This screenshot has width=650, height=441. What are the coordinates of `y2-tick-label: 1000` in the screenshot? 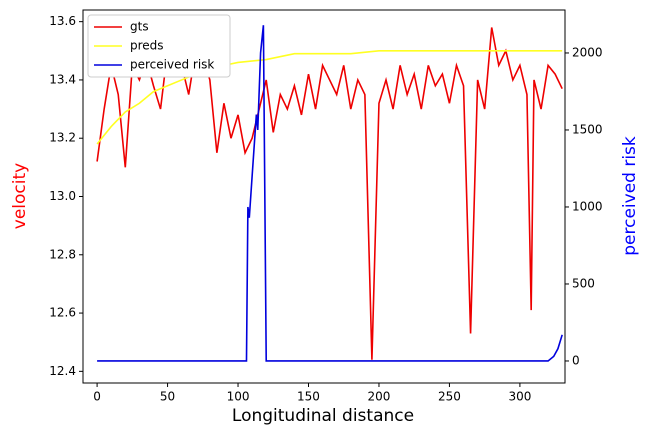 It's located at (587, 206).